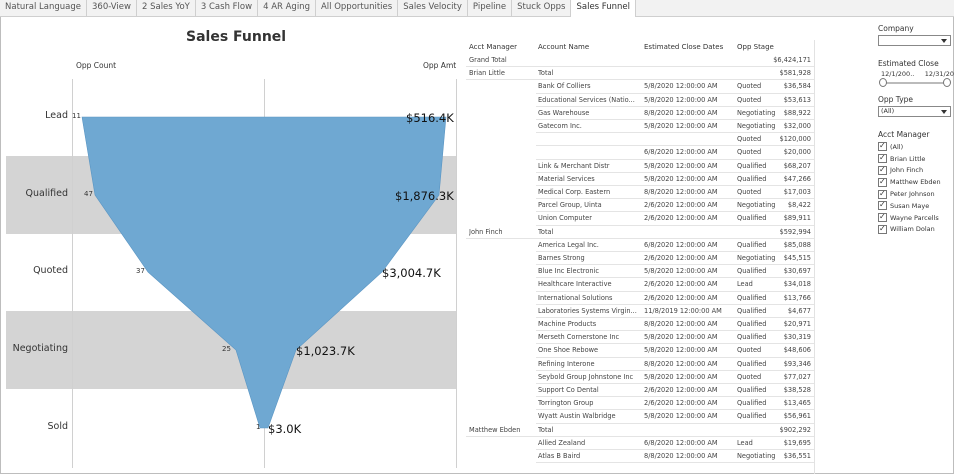  I want to click on acct-manager-option: William Dolan, so click(916, 230).